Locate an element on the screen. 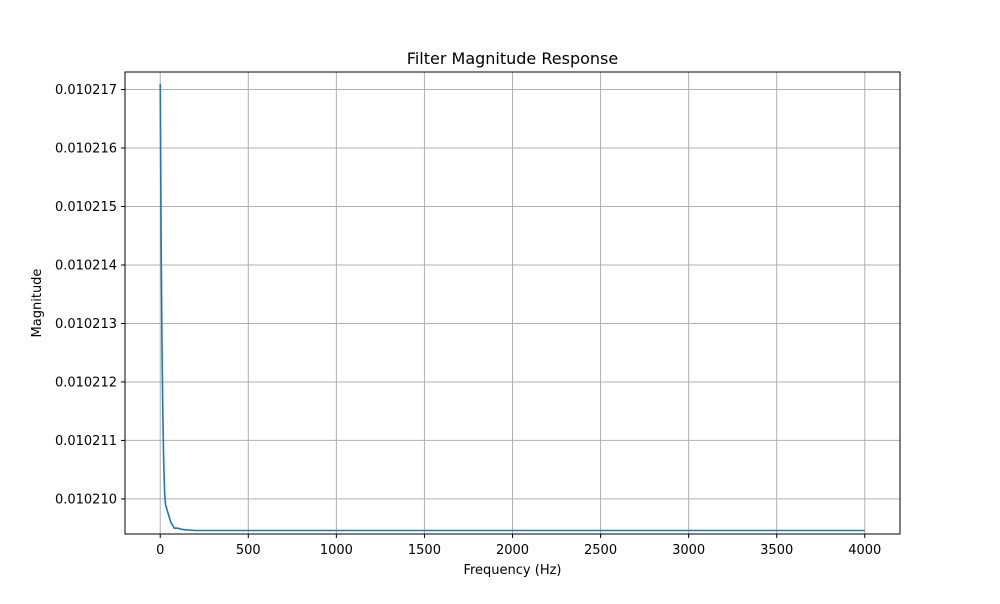 The image size is (1000, 604). y-tick-label: 0.010211 is located at coordinates (86, 441).